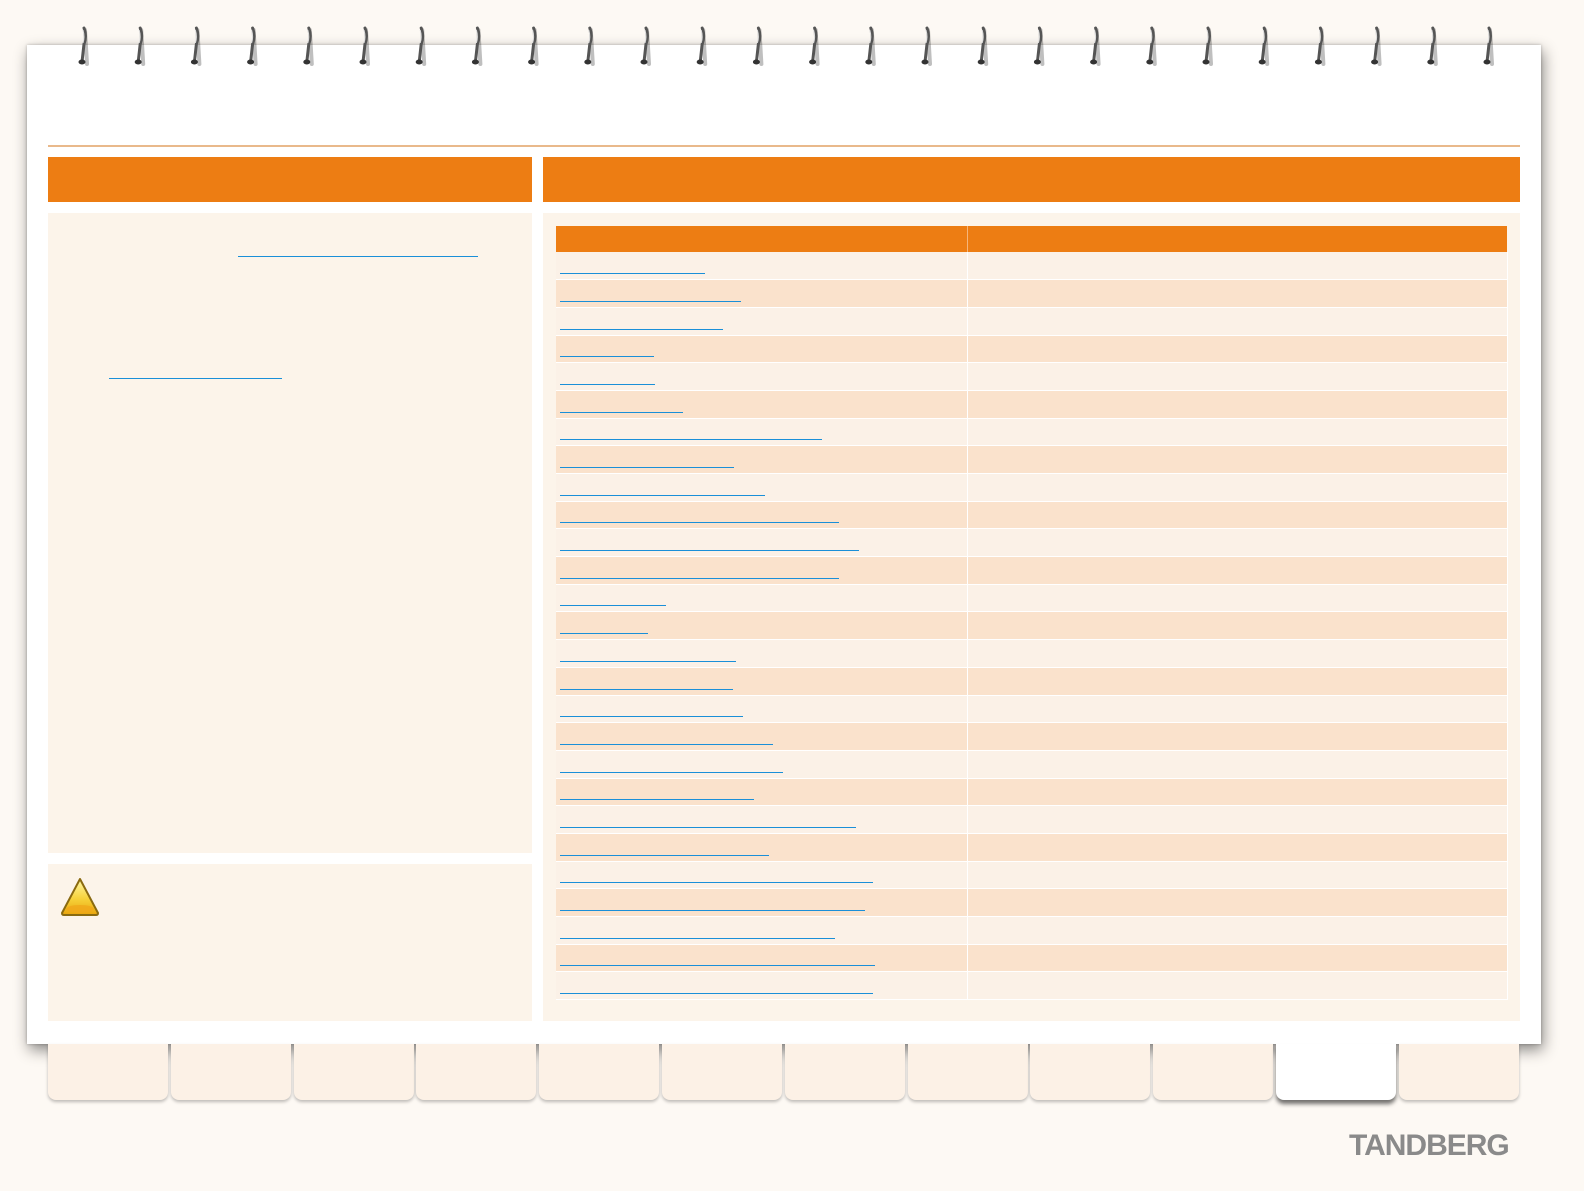 This screenshot has height=1191, width=1584. What do you see at coordinates (290, 179) in the screenshot?
I see `left-section-header` at bounding box center [290, 179].